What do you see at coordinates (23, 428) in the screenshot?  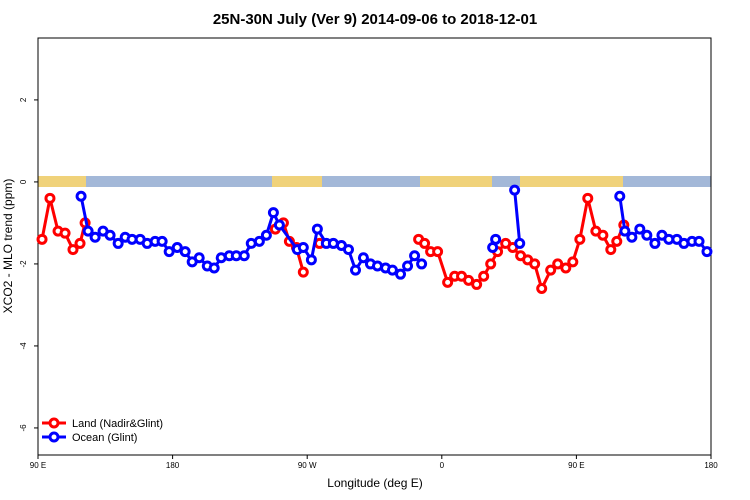 I see `y-tick-label: -6` at bounding box center [23, 428].